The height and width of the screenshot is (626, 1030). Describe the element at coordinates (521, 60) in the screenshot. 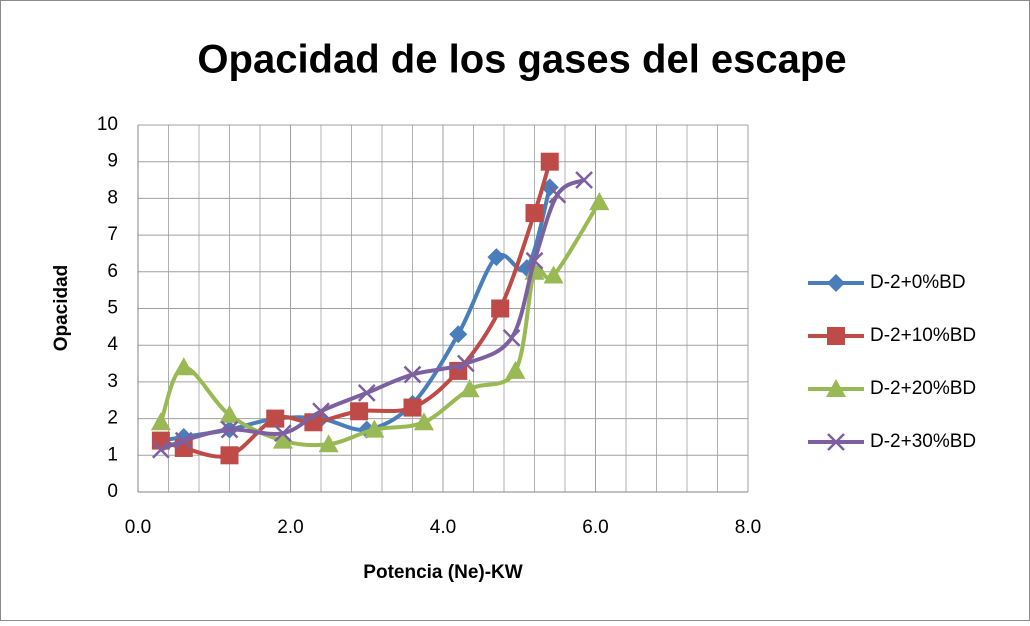

I see `chart-title: Opacidad de los gases del escape` at that location.